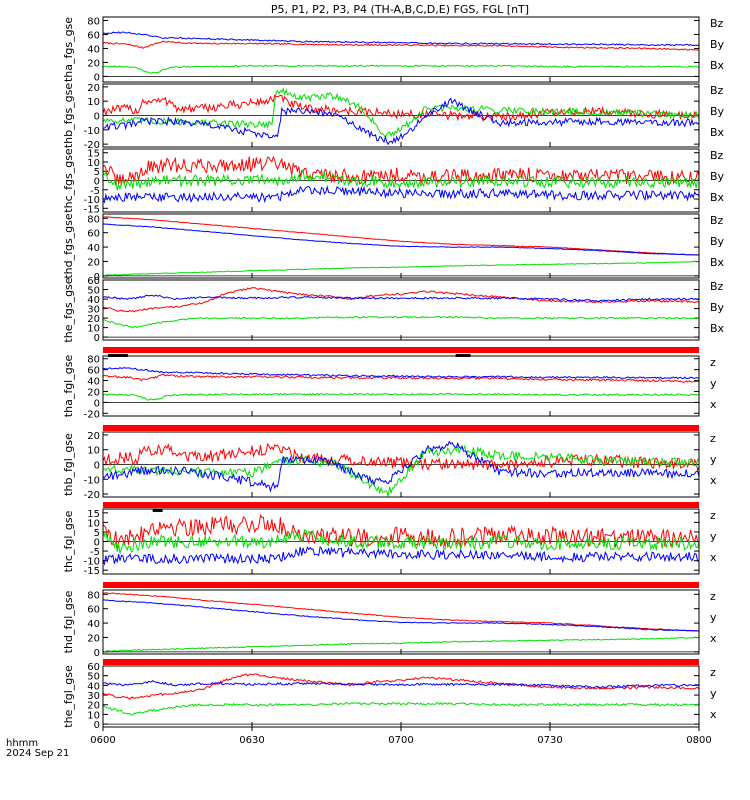 Image resolution: width=750 pixels, height=800 pixels. I want to click on y-axis-label: the_fgl_gse, so click(68, 696).